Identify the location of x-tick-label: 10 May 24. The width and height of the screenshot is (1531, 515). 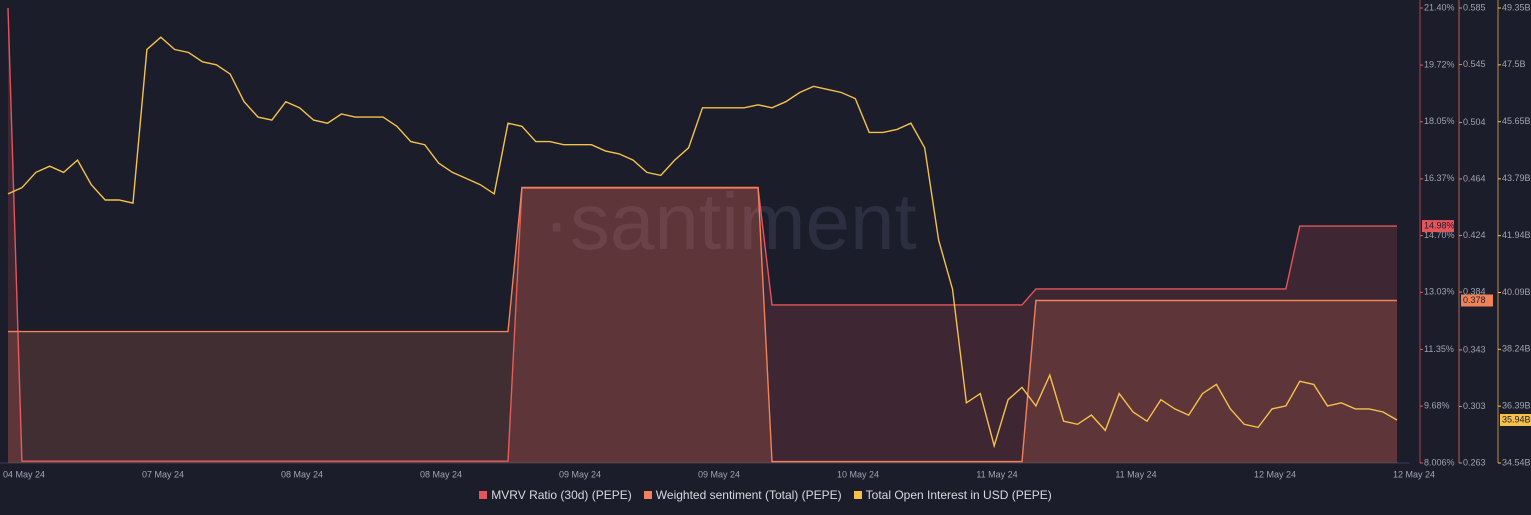
(858, 474).